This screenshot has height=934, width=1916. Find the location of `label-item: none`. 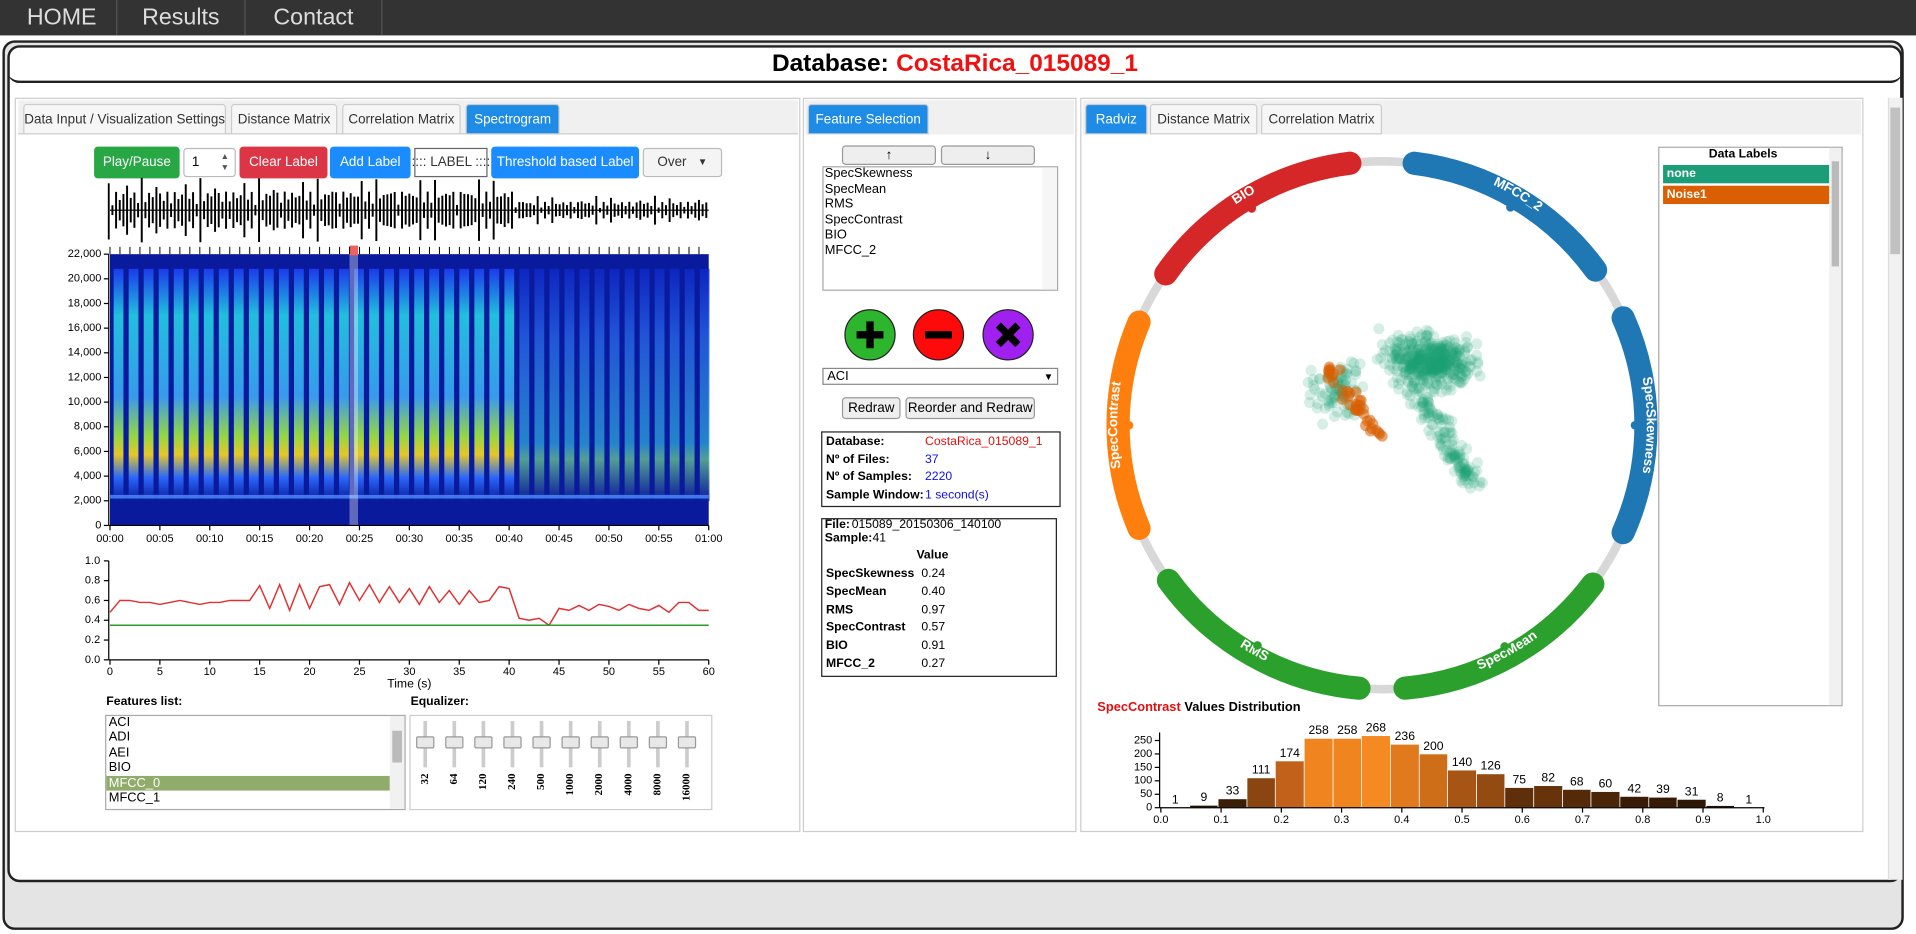

label-item: none is located at coordinates (1746, 174).